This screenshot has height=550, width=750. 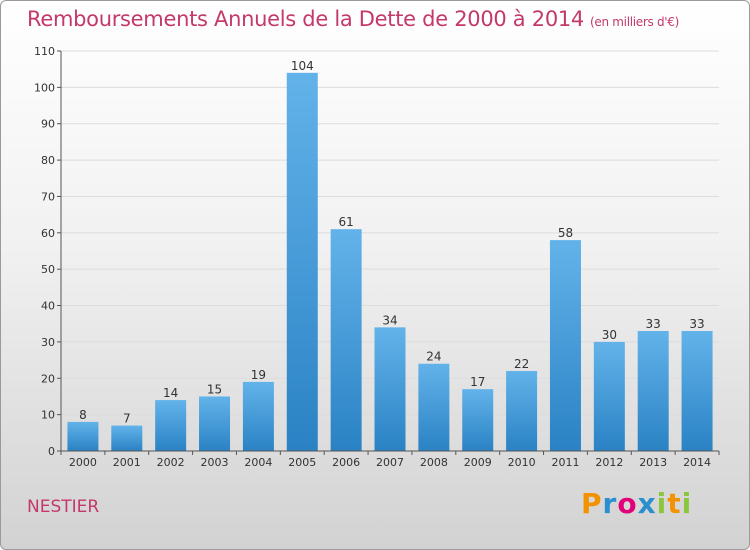 What do you see at coordinates (48, 378) in the screenshot?
I see `y-tick-label: 20` at bounding box center [48, 378].